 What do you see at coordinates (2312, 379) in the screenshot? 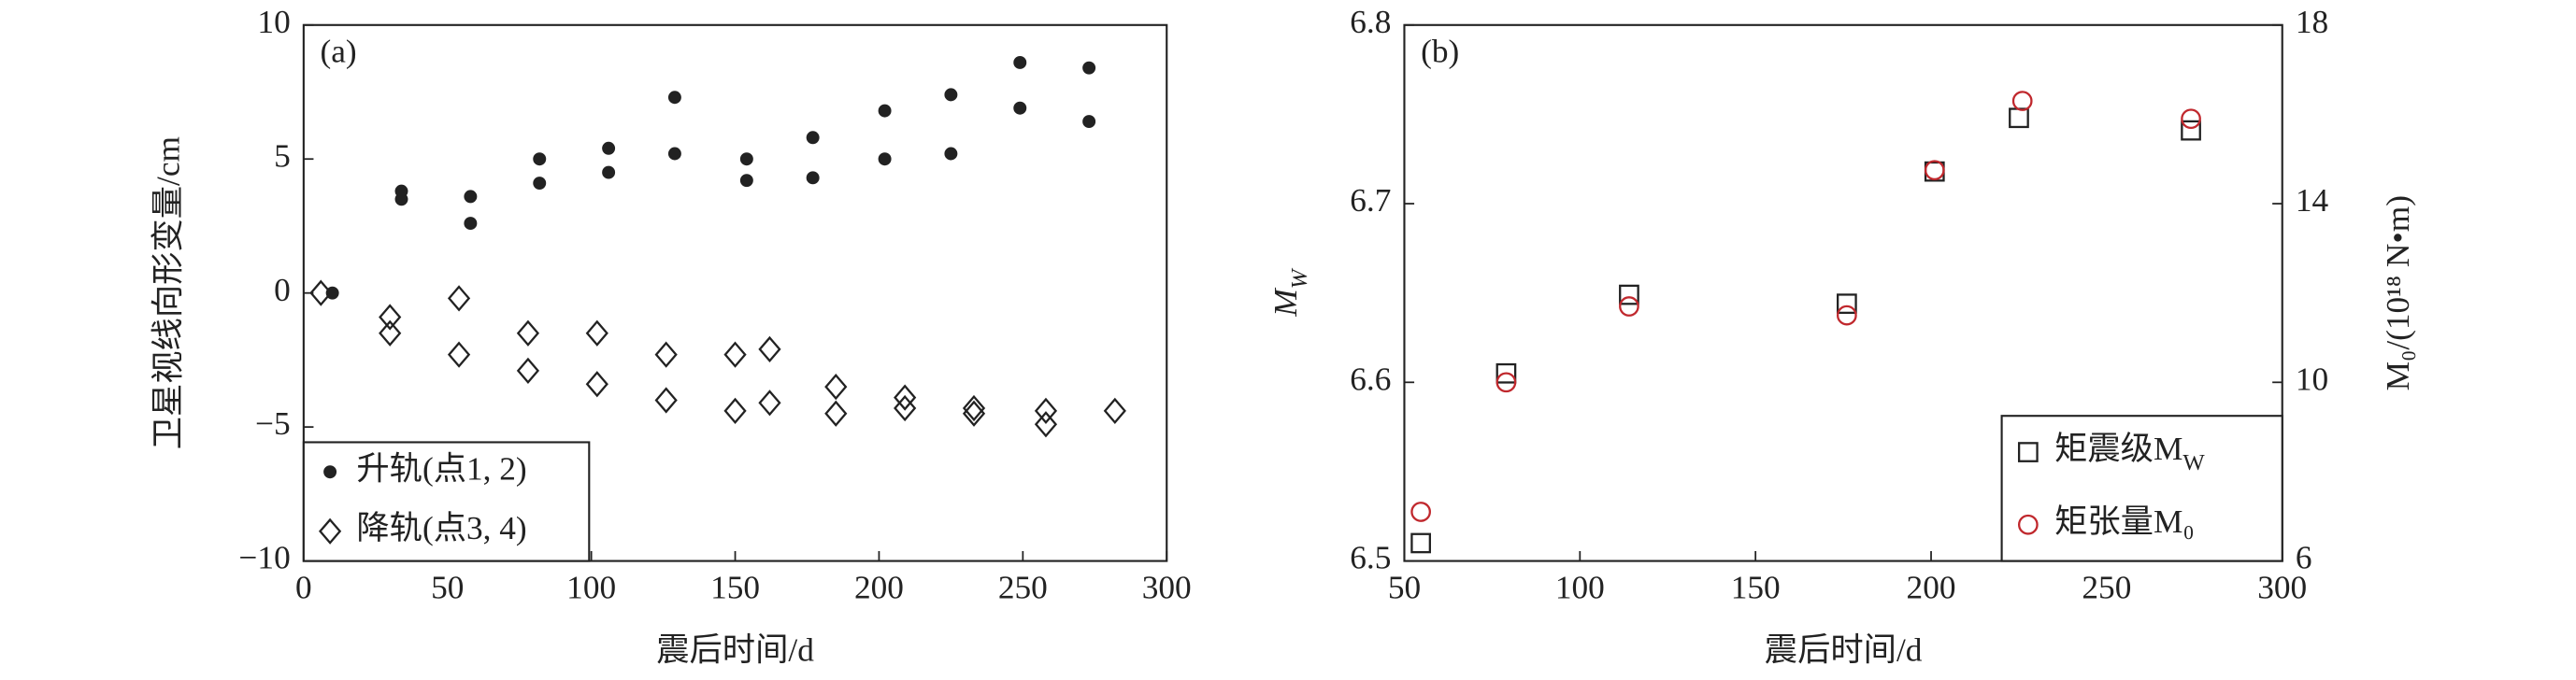
I see `y2-tick-label: 10` at bounding box center [2312, 379].